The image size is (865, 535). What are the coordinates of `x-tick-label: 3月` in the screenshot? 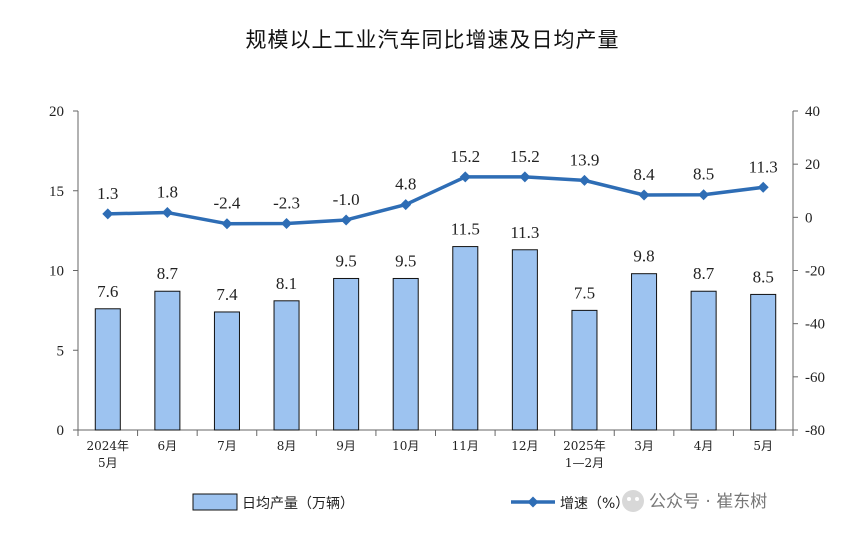 It's located at (644, 446).